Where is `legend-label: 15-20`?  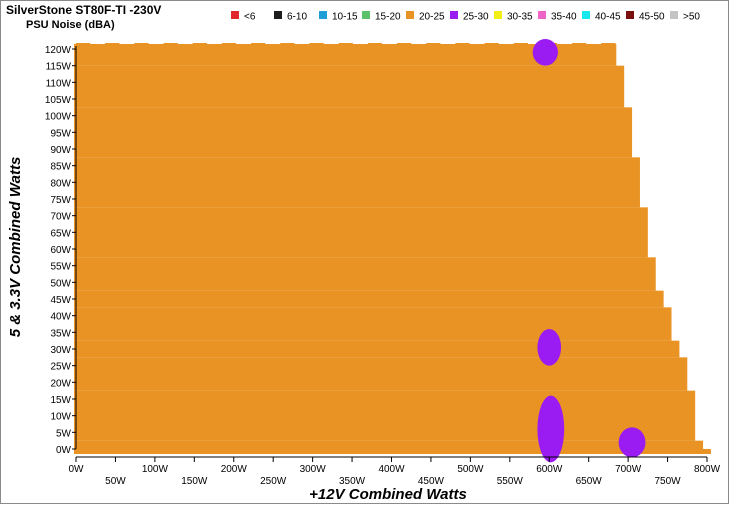
legend-label: 15-20 is located at coordinates (388, 17).